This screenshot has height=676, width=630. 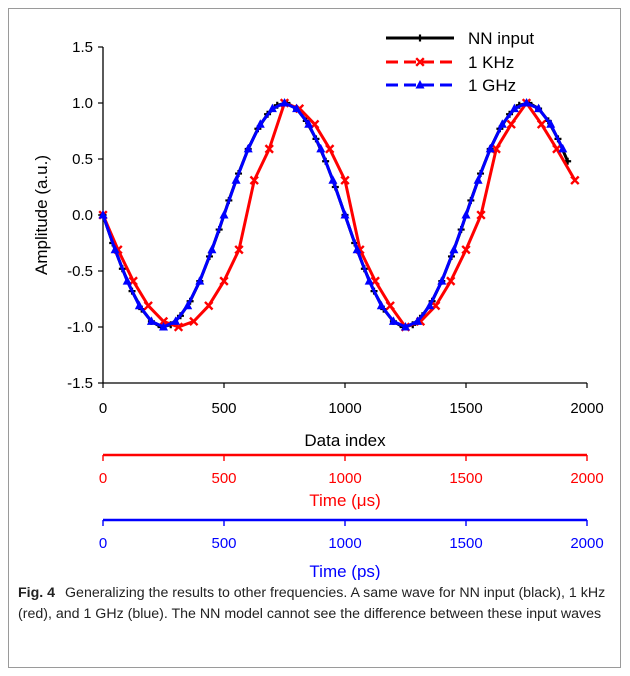 I want to click on x-axis-title: Data index, so click(x=345, y=440).